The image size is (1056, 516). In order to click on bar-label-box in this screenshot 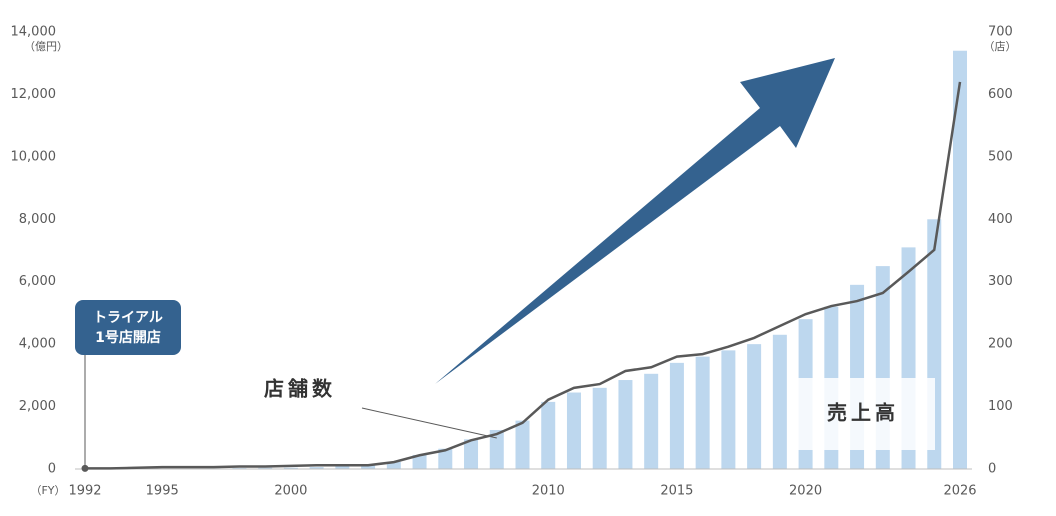, I will do `click(863, 414)`.